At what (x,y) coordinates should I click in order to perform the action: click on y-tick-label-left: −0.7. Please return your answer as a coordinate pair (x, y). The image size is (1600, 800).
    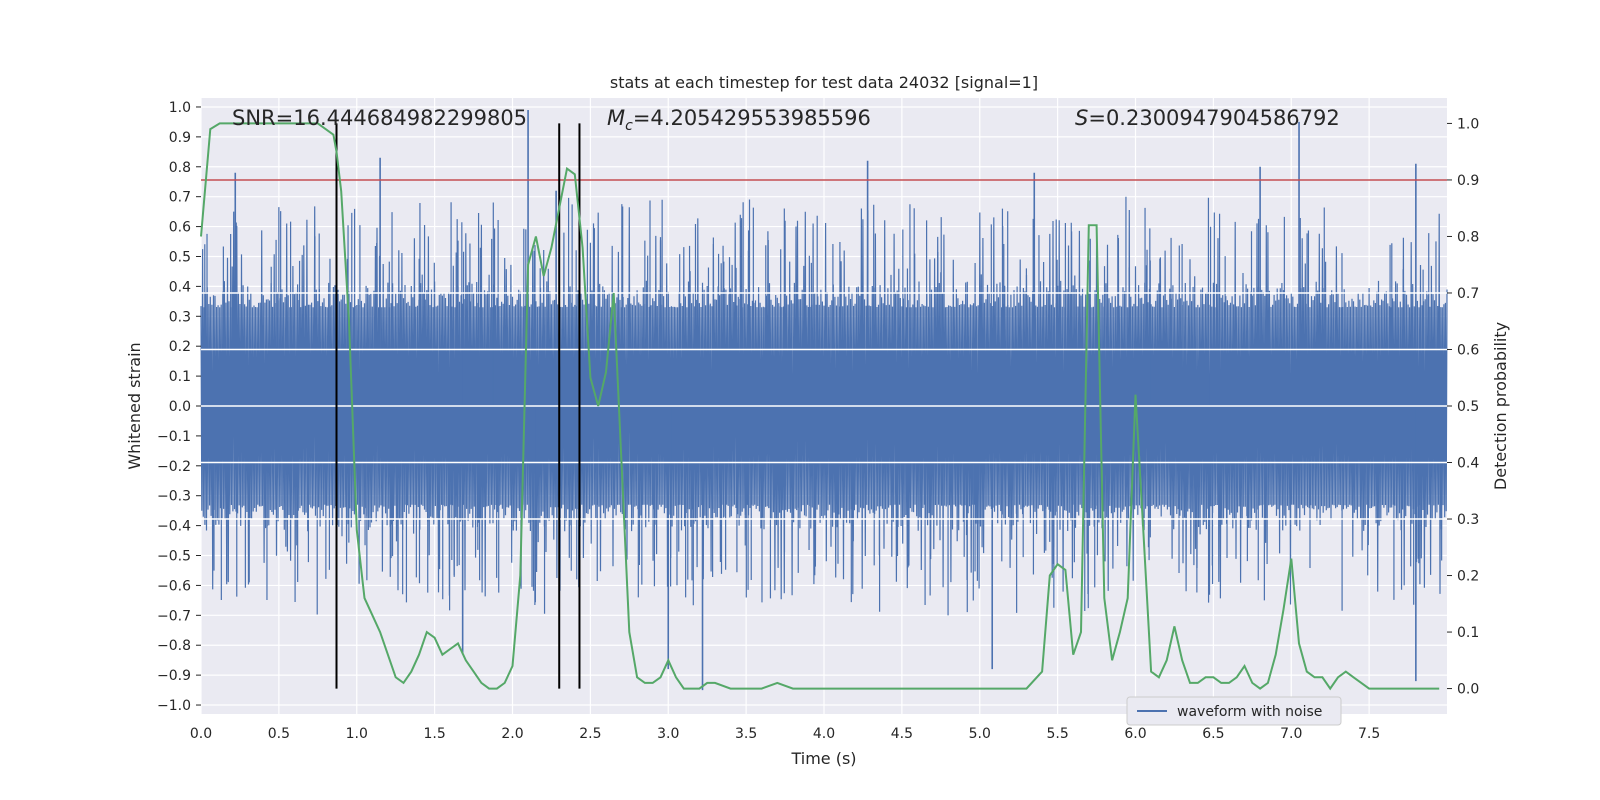
    Looking at the image, I should click on (174, 616).